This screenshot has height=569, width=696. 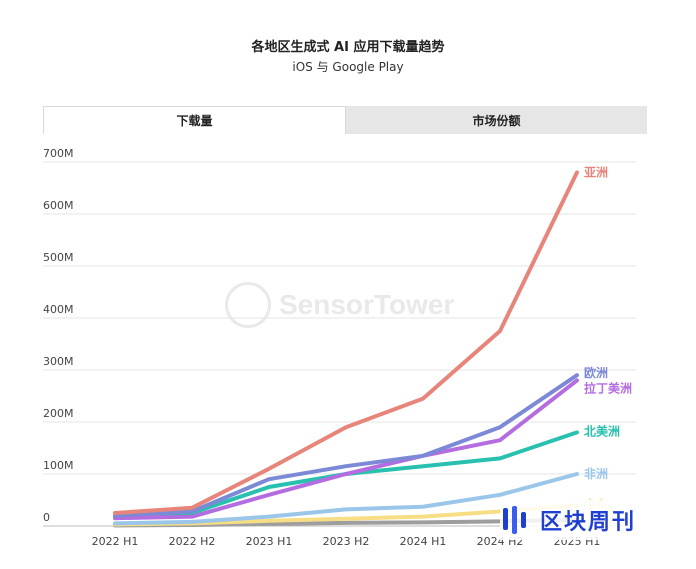 What do you see at coordinates (115, 541) in the screenshot?
I see `x-tick-label: 2022 H1` at bounding box center [115, 541].